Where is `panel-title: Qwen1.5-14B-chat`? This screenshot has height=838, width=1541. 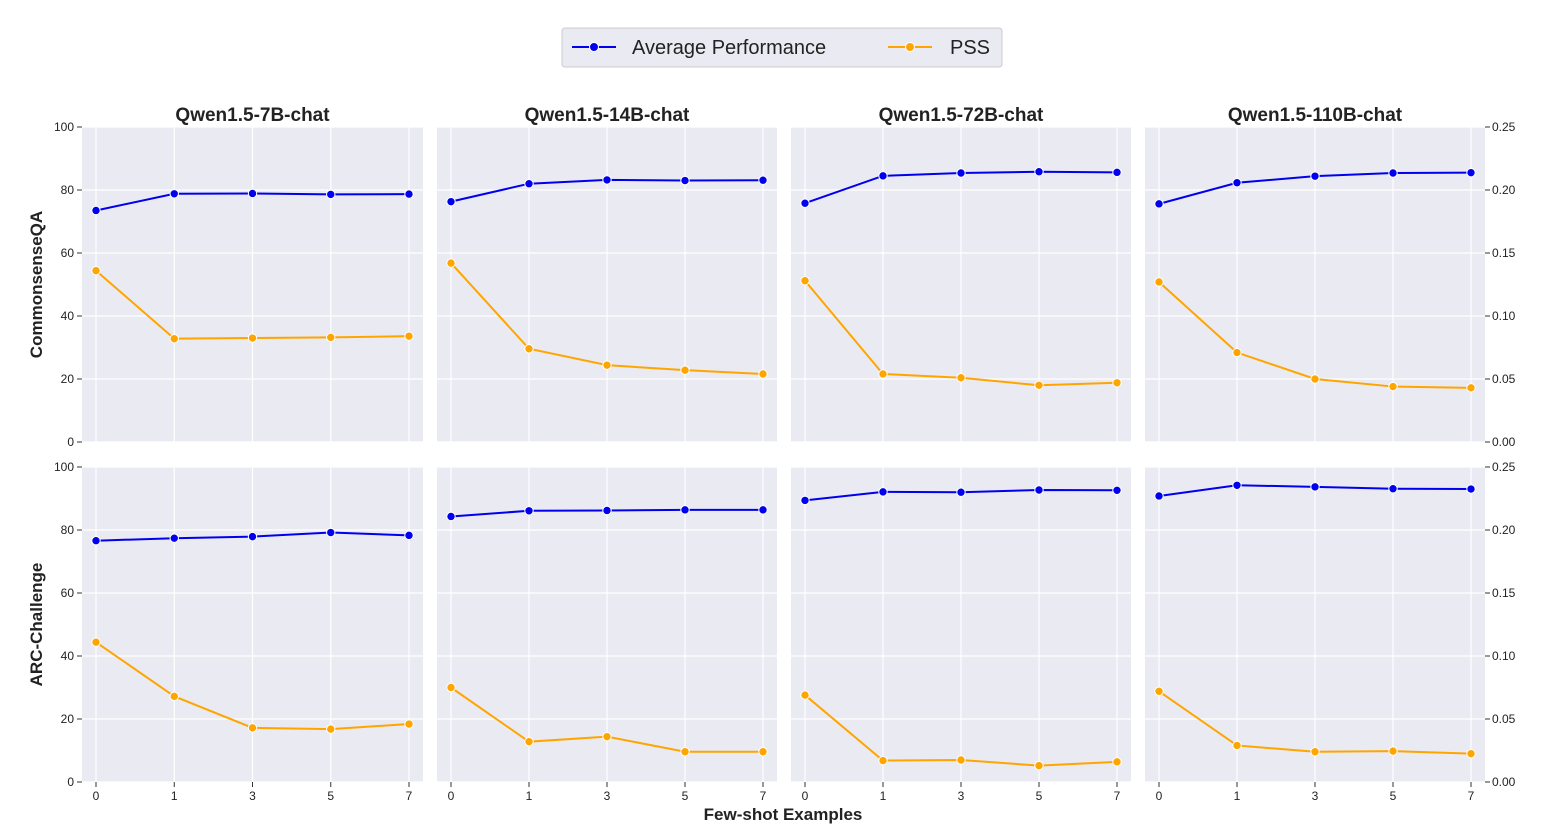 panel-title: Qwen1.5-14B-chat is located at coordinates (607, 115).